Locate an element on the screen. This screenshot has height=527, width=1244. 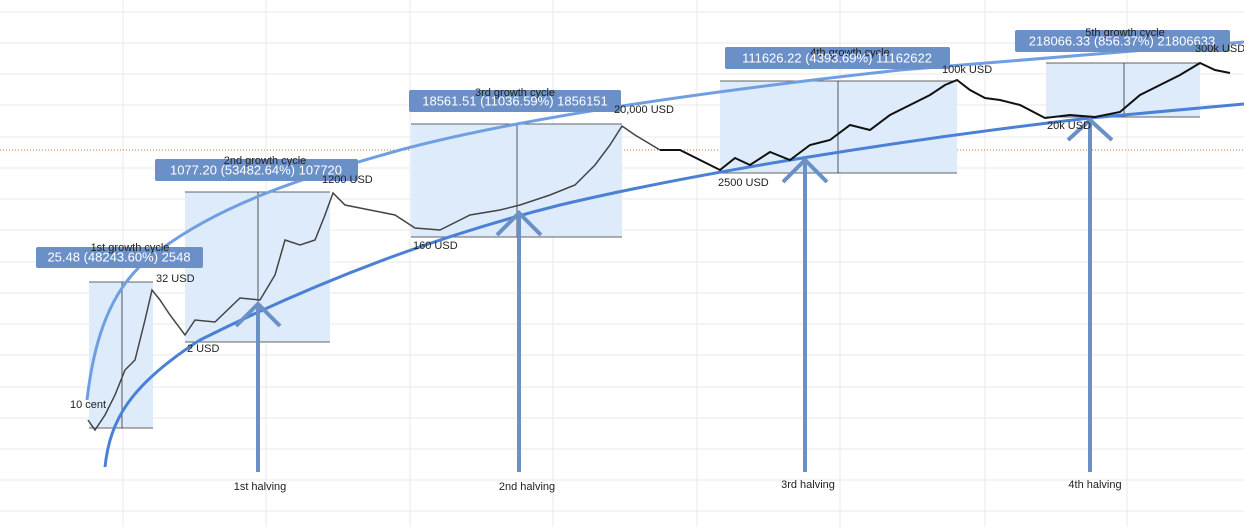
halving-label: 1st halving is located at coordinates (260, 487).